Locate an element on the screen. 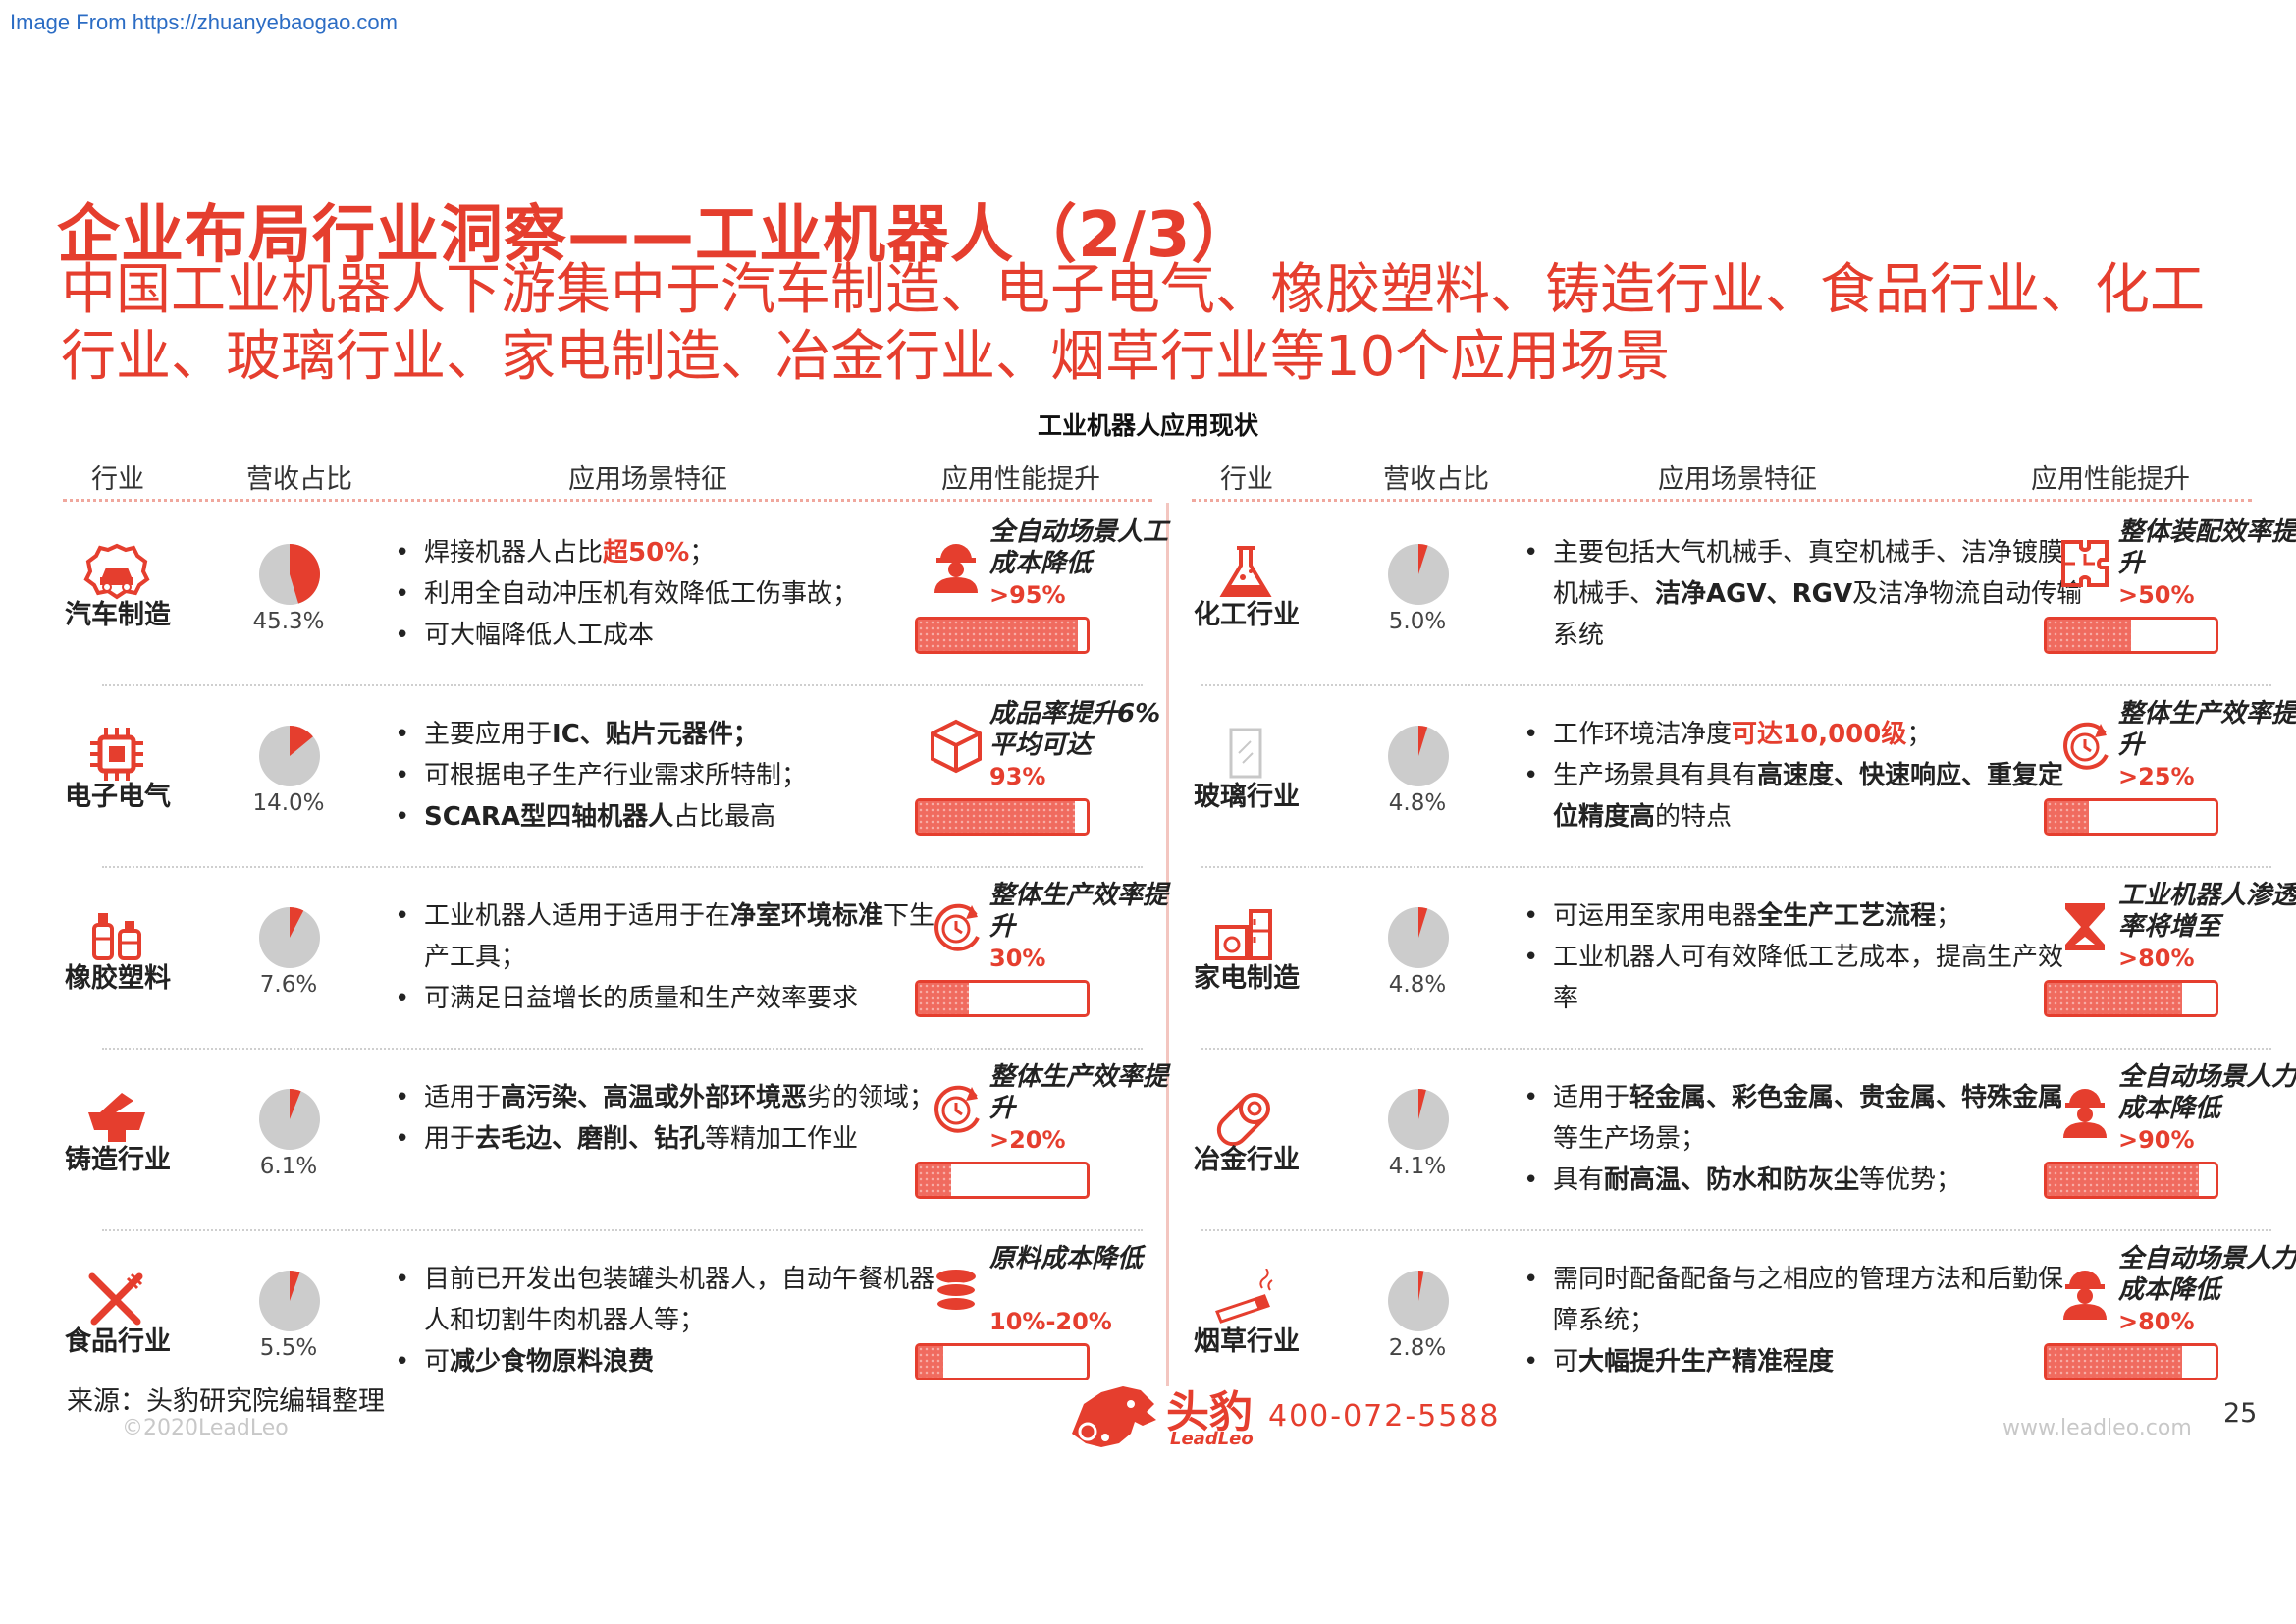  feature-text: 占比最高 is located at coordinates (725, 817).